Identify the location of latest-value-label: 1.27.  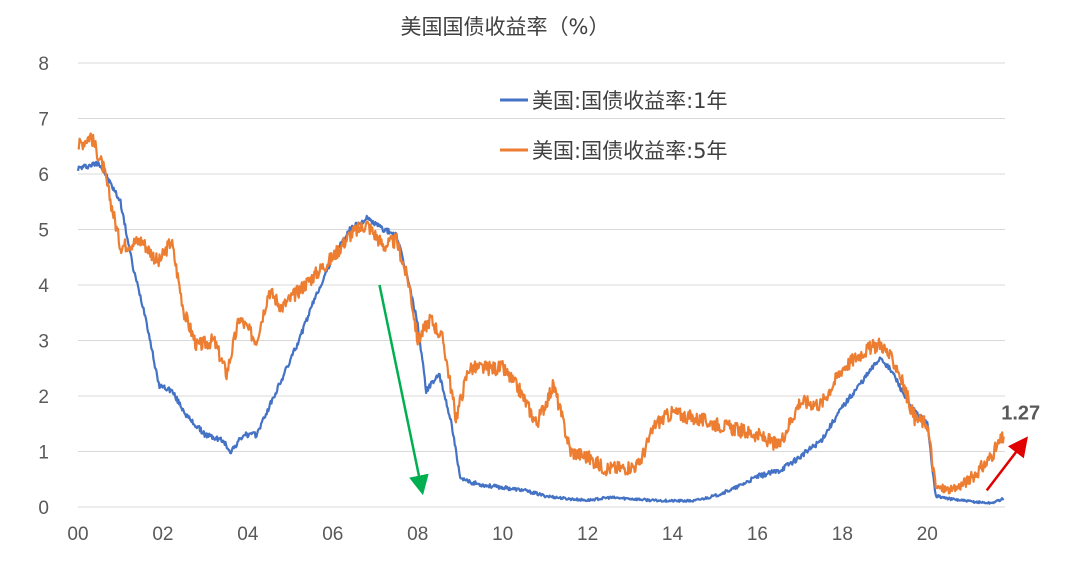
(1020, 414).